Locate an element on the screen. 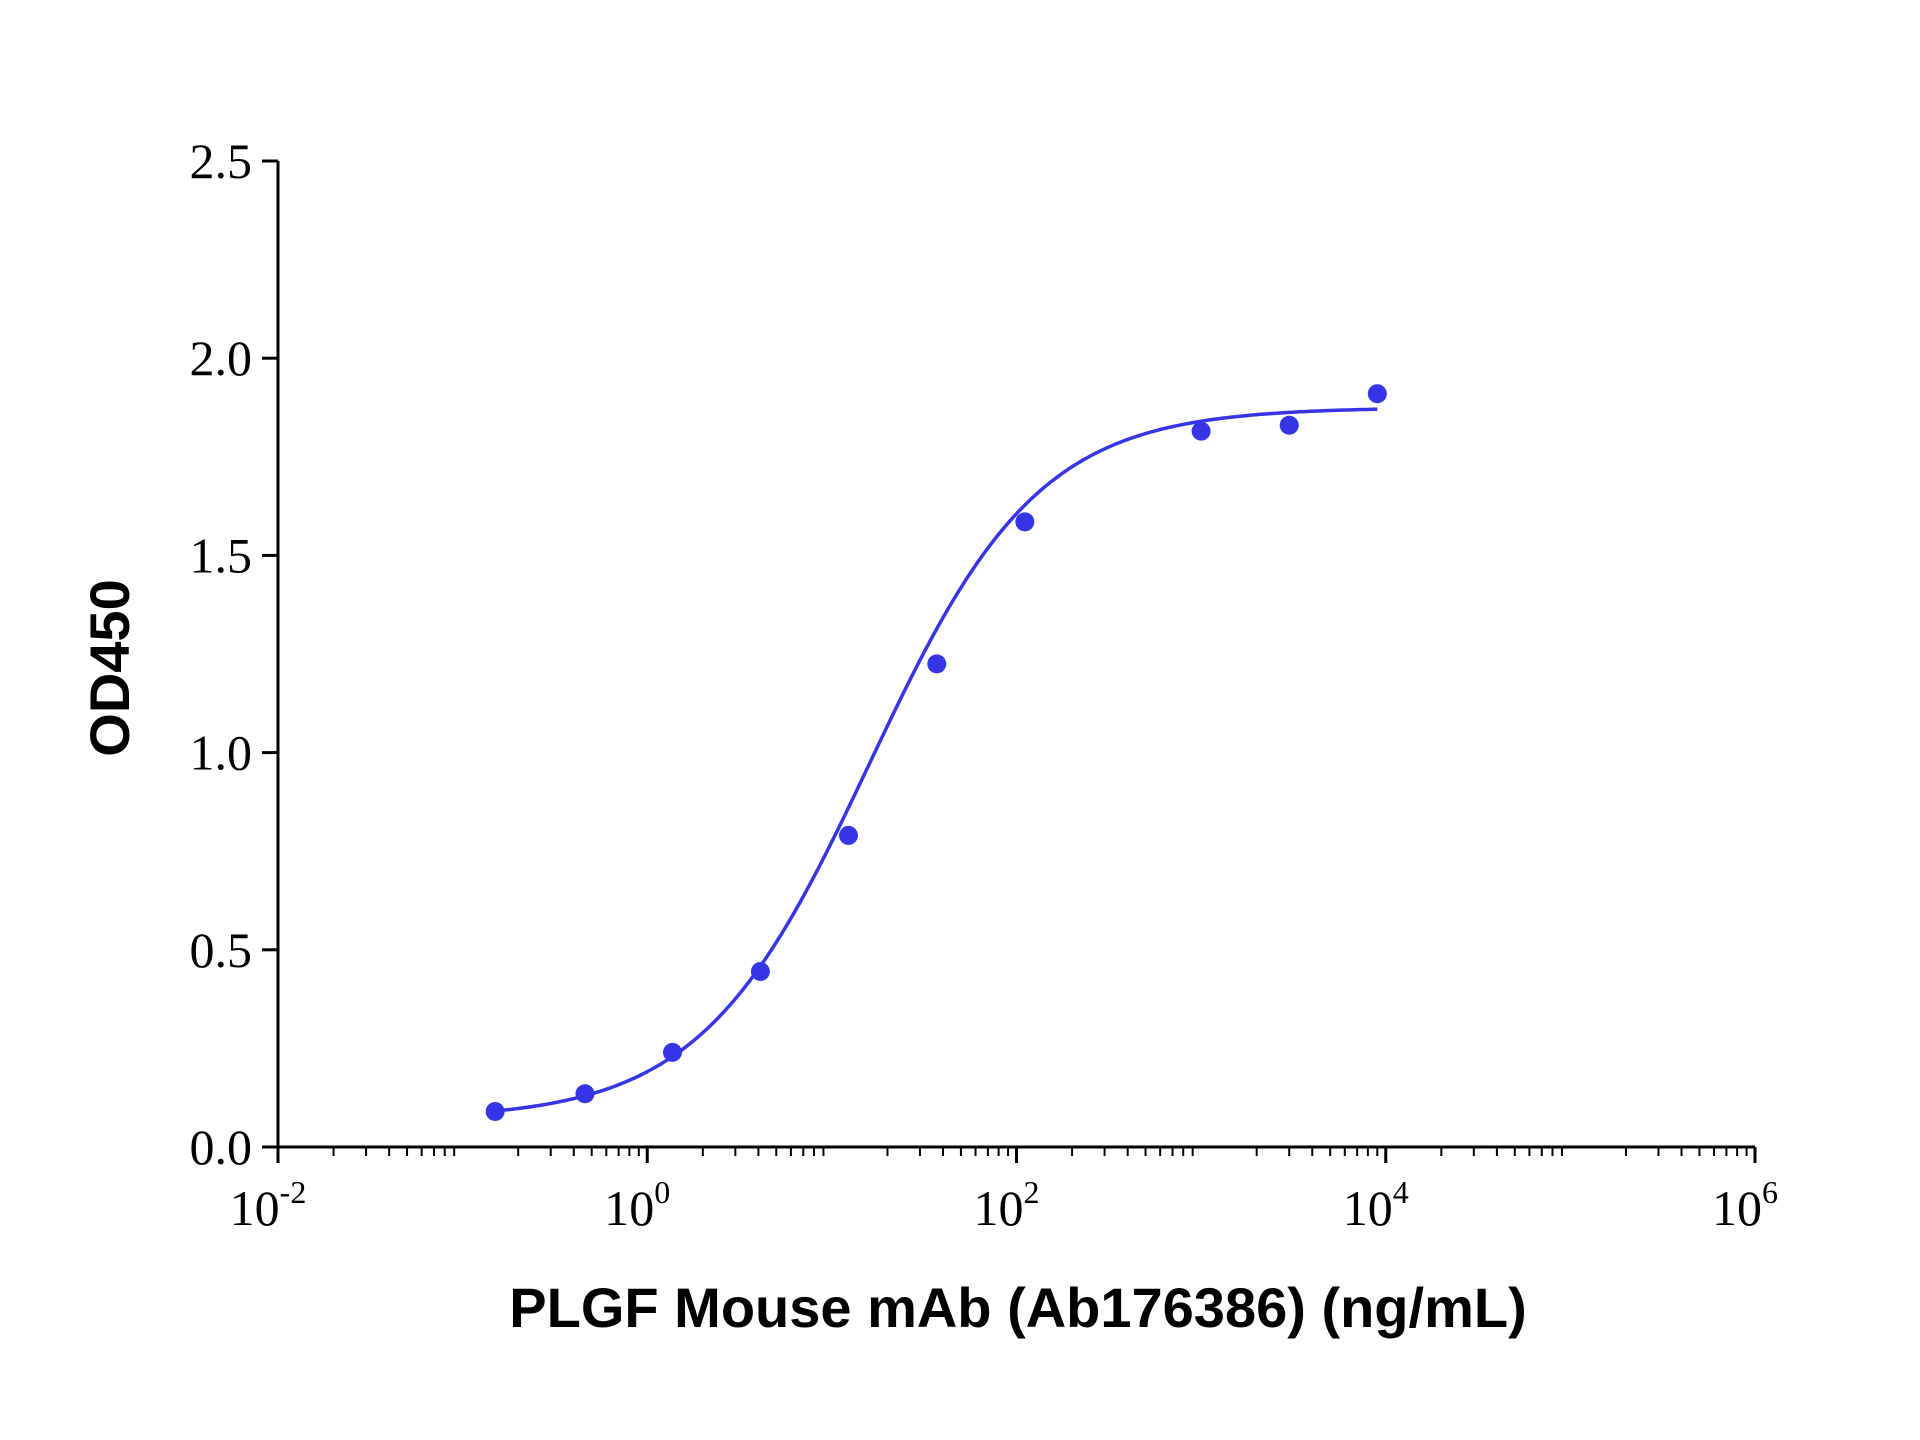  x-tick-label: 10⁰ is located at coordinates (637, 1205).